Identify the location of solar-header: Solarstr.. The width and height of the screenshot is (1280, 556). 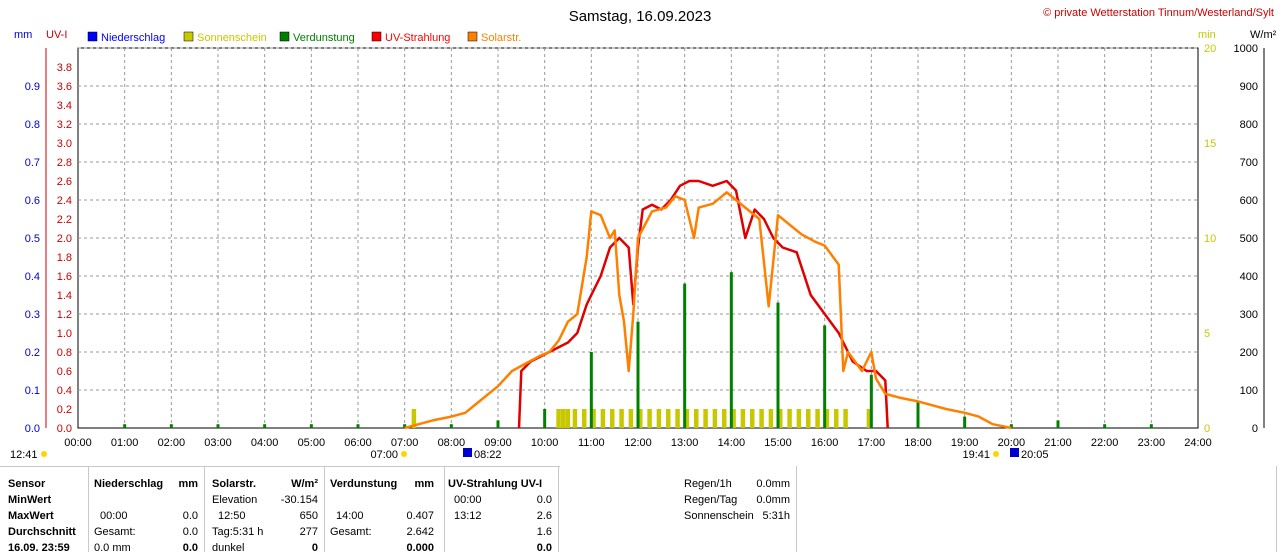
(234, 484).